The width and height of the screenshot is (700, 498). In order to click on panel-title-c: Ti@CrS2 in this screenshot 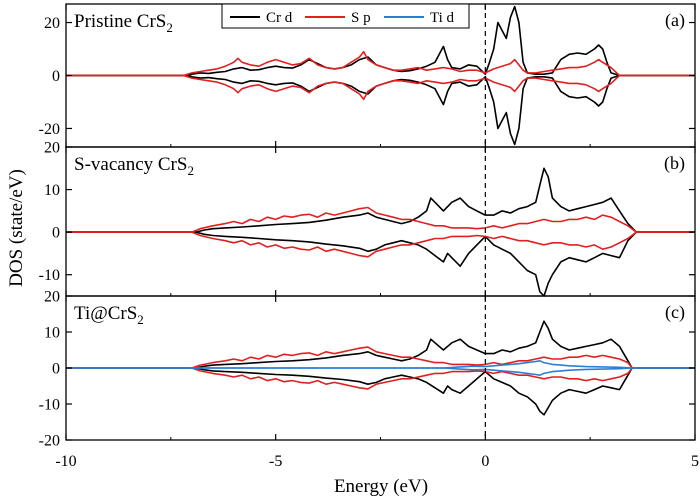, I will do `click(109, 315)`.